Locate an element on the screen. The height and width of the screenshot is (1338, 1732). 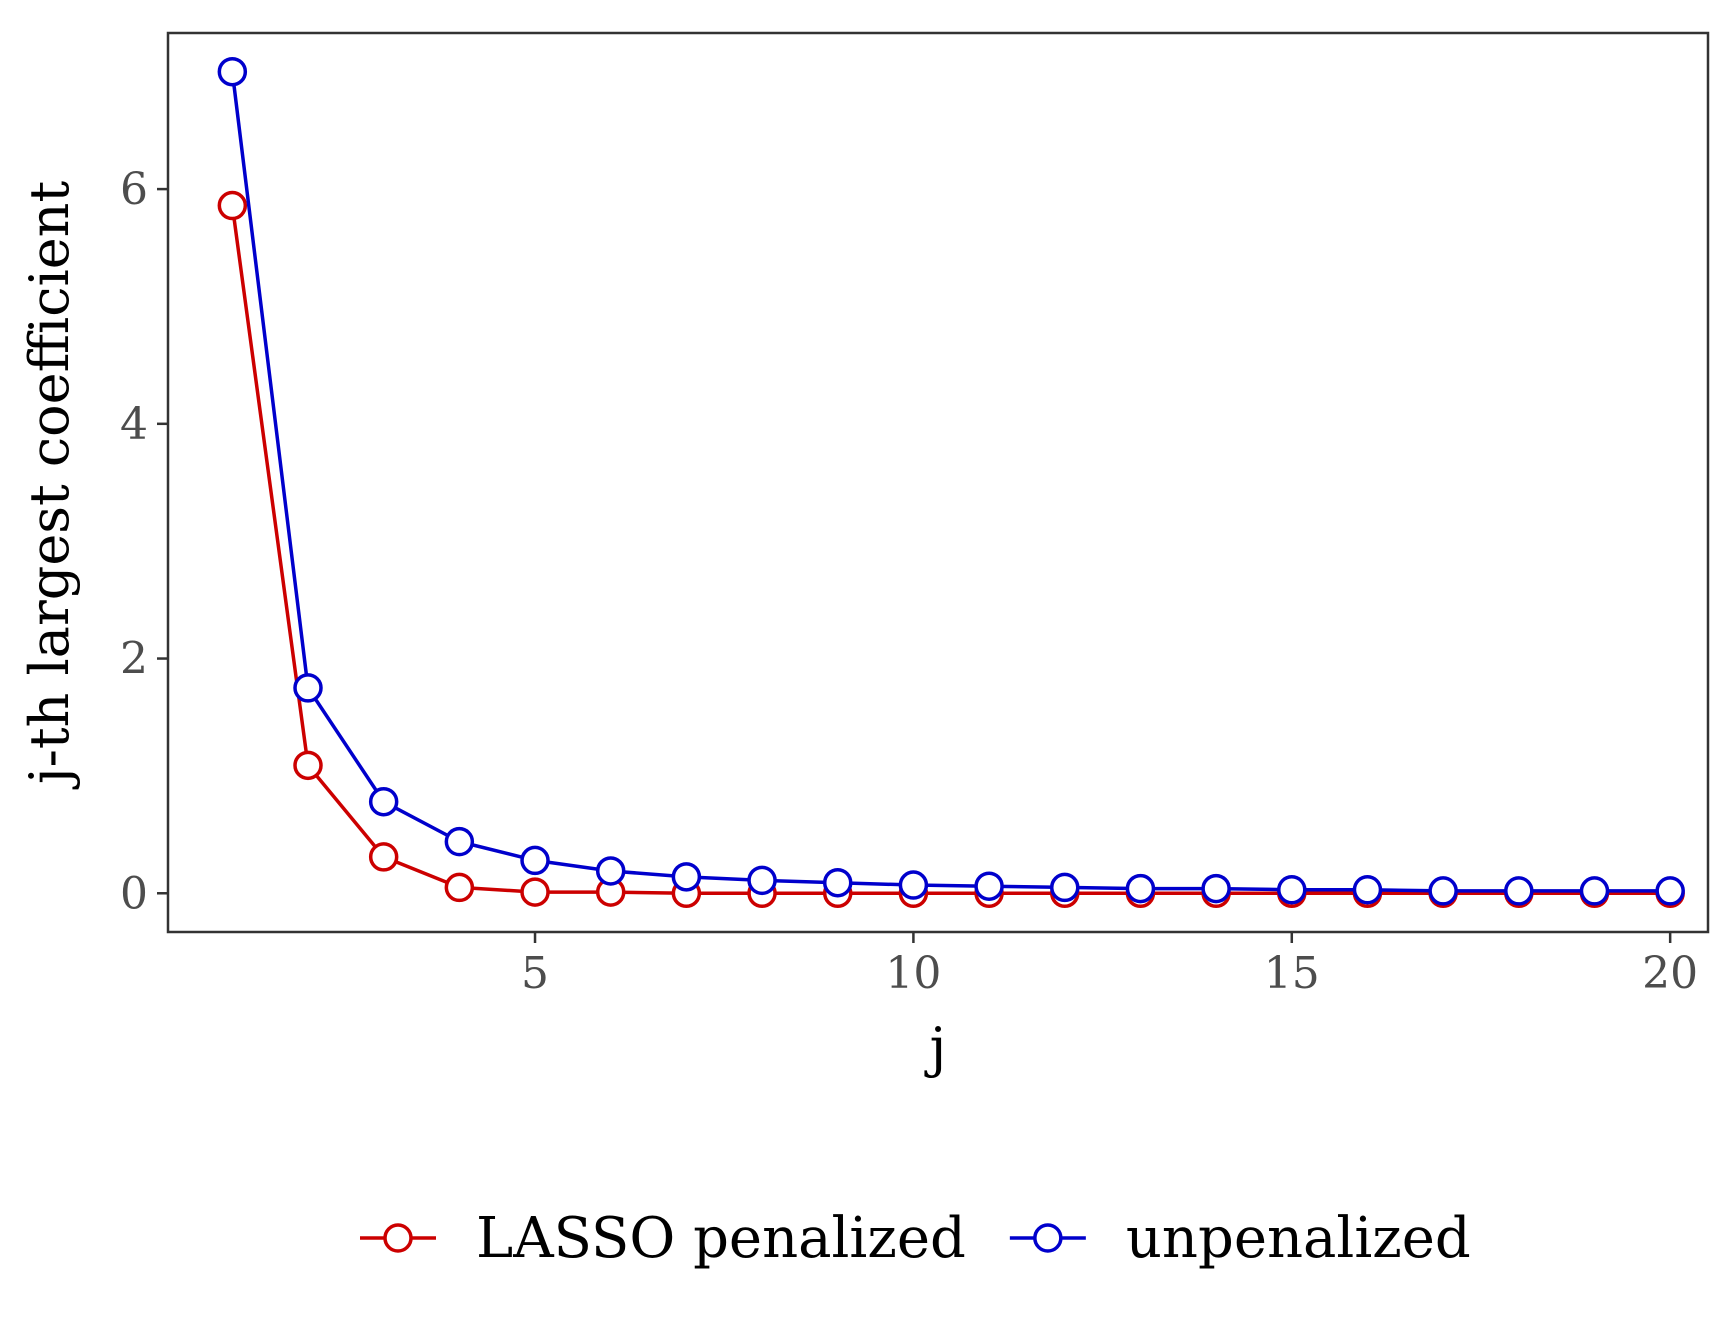
y-axis-title: j-th largest coefficient is located at coordinates (49, 486).